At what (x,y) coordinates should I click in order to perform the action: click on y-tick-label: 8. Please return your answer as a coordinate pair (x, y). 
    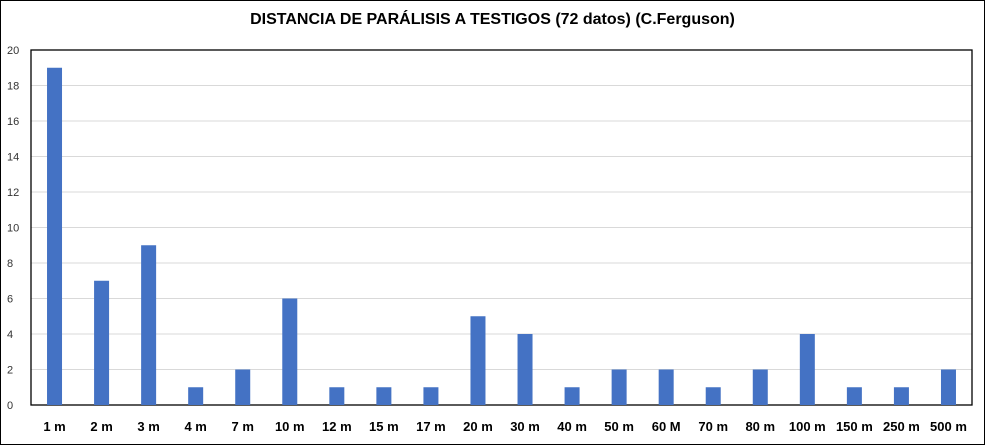
    Looking at the image, I should click on (10, 264).